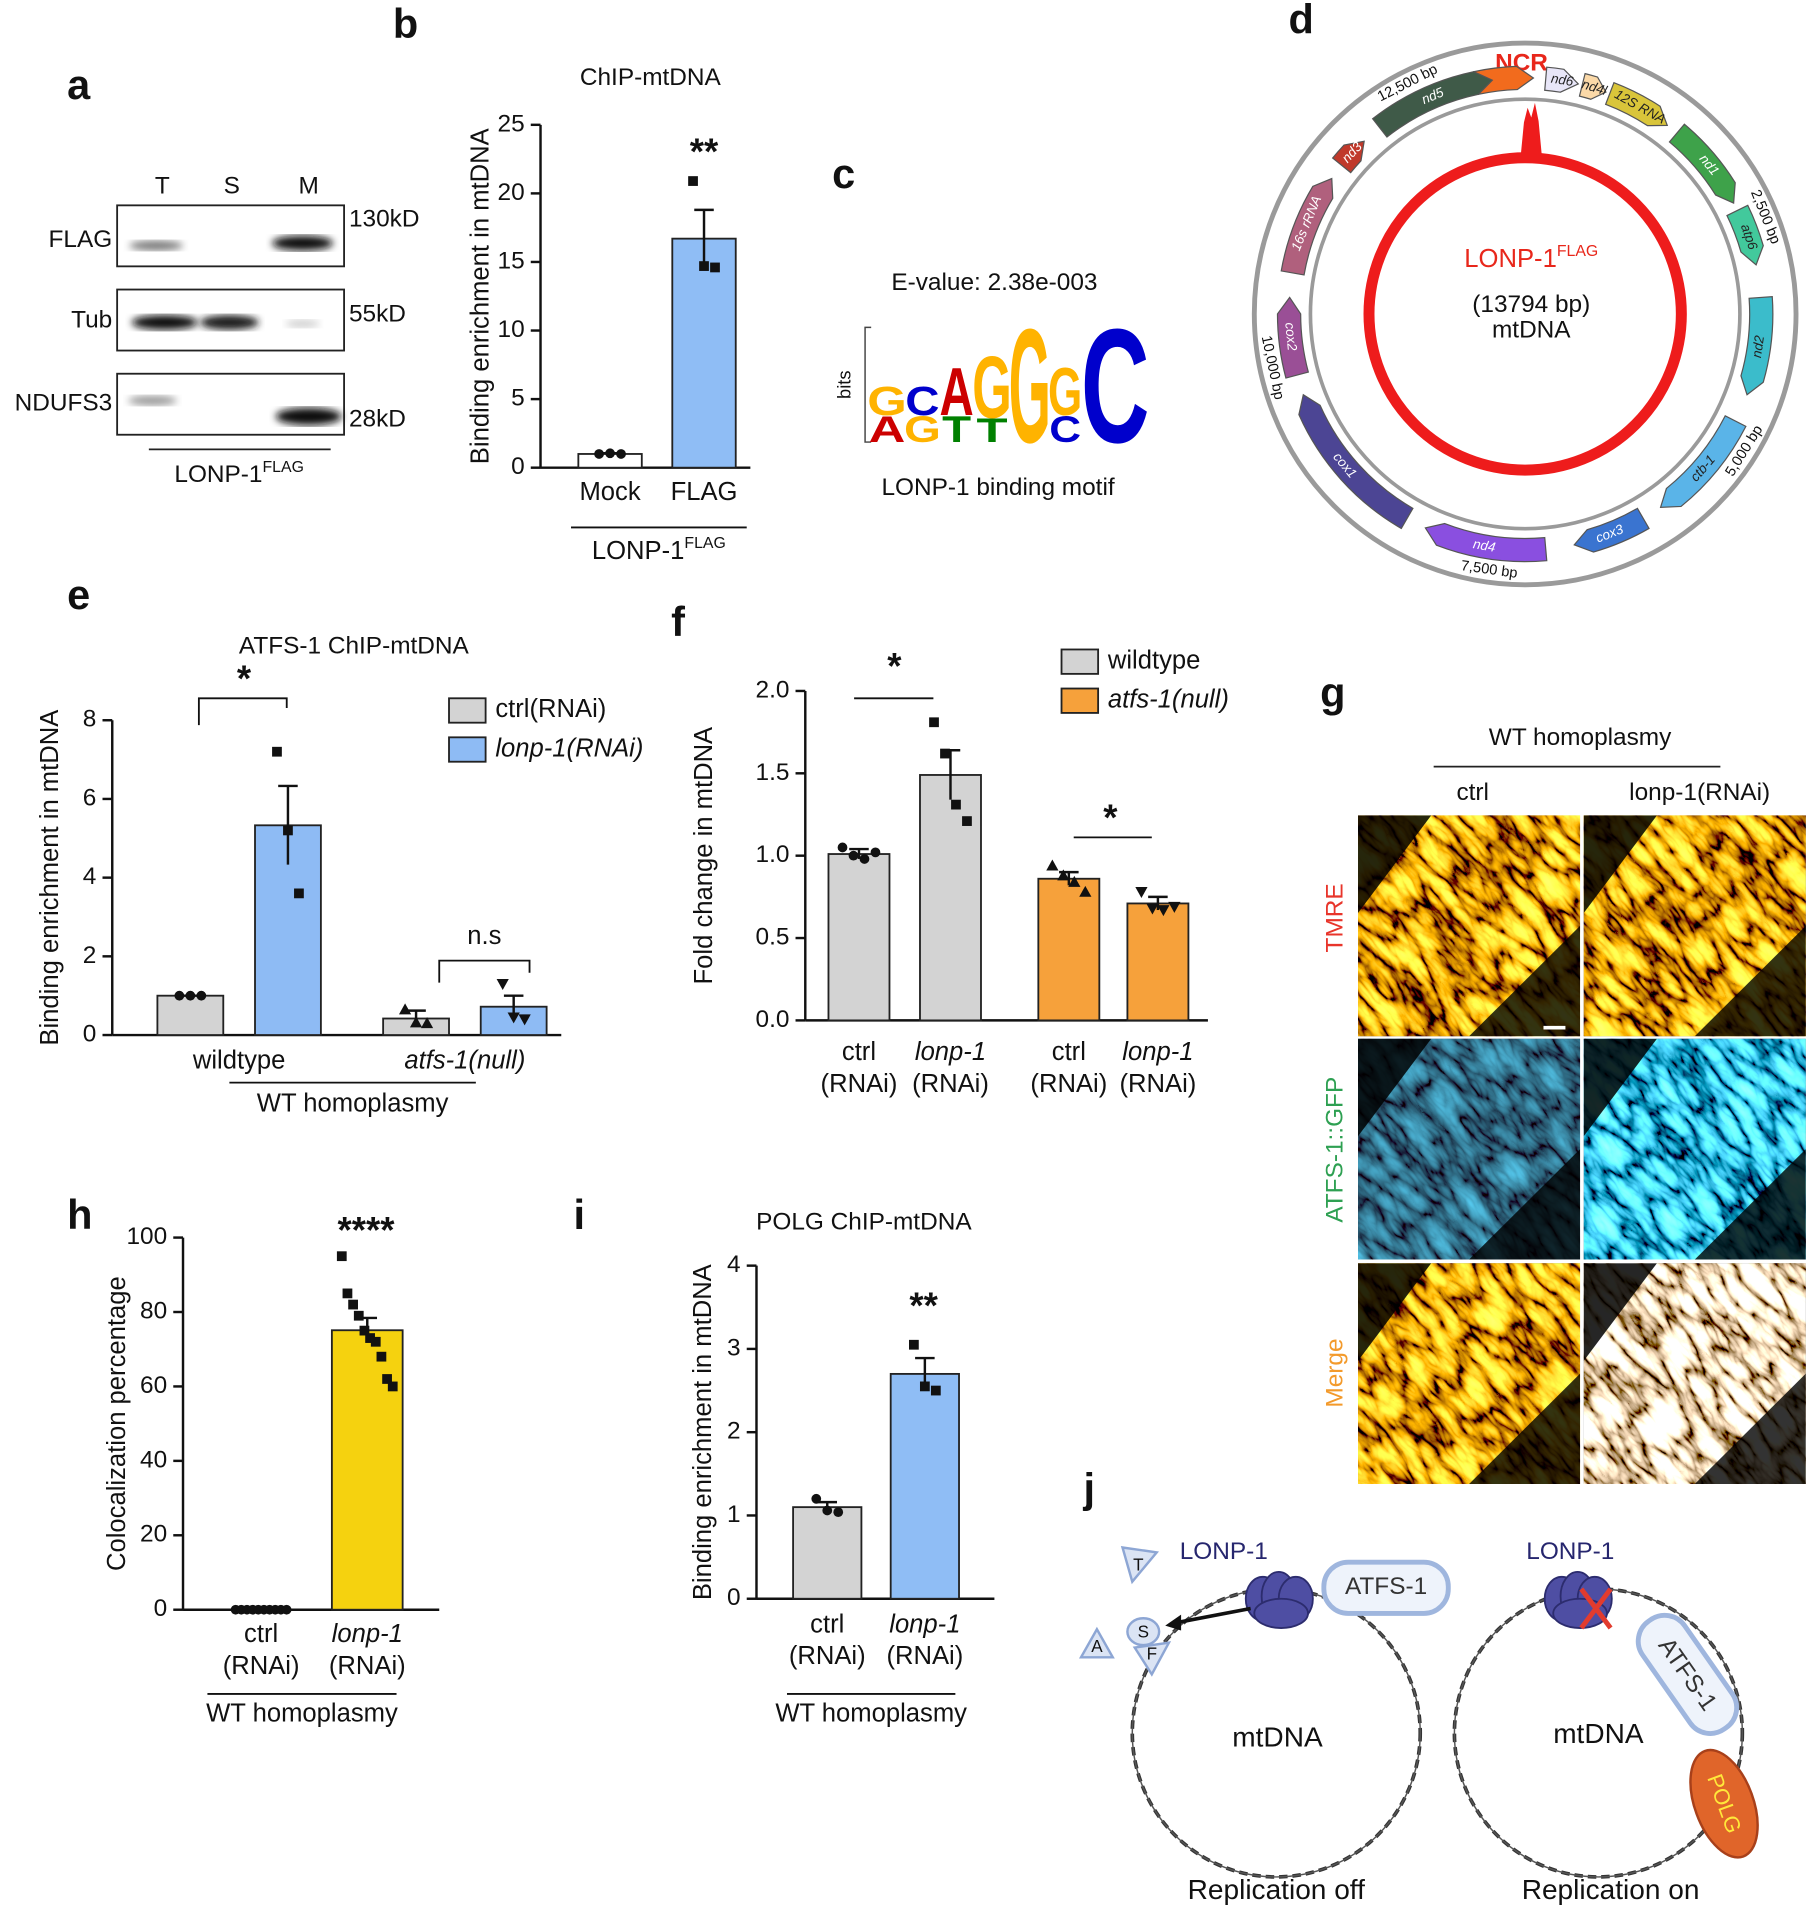  What do you see at coordinates (367, 1229) in the screenshot?
I see `significance: ****` at bounding box center [367, 1229].